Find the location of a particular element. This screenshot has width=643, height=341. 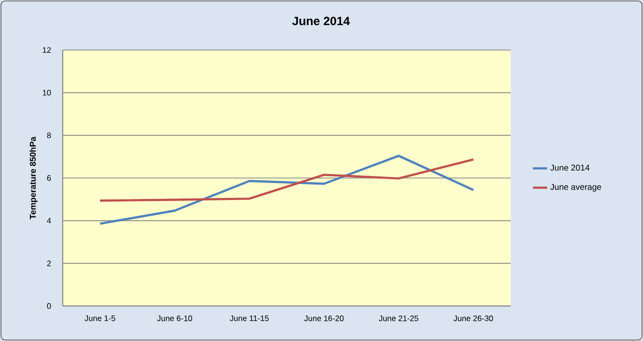

chart-title: June 2014 is located at coordinates (321, 21).